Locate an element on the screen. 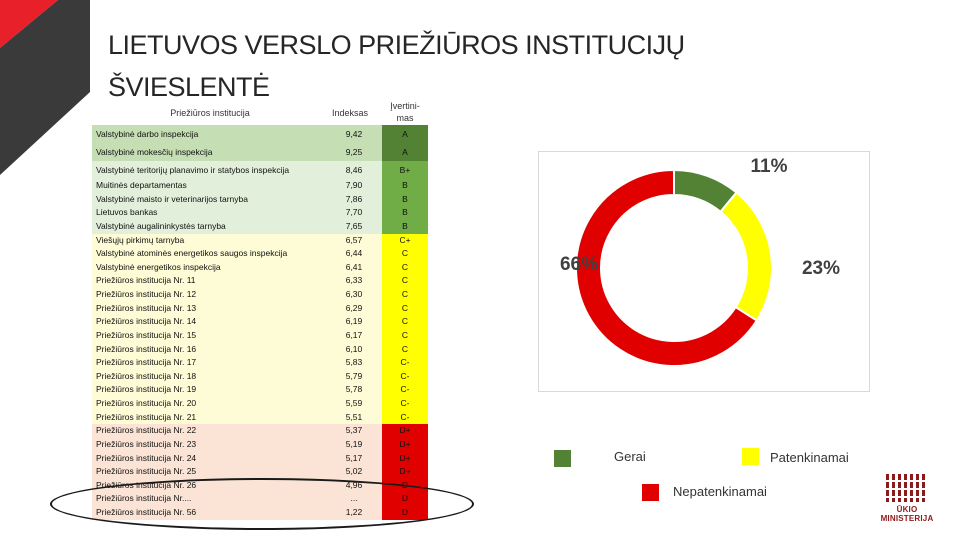  index-value: 7,86 is located at coordinates (354, 198).